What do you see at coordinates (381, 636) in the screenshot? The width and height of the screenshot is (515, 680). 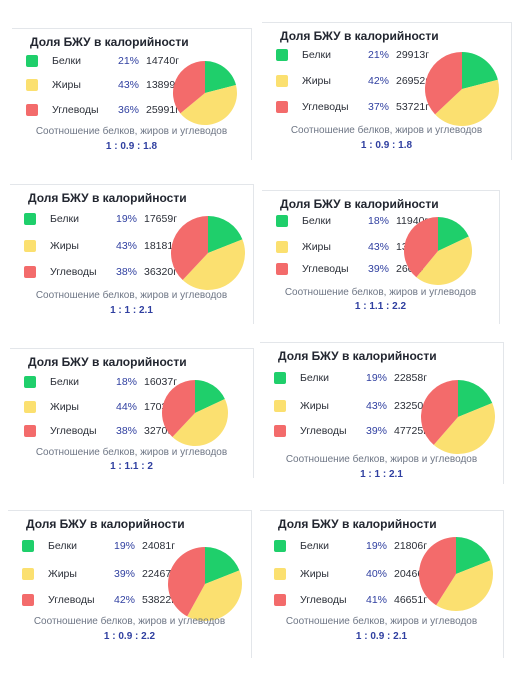 I see `ratio-value: 1 : 0.9 : 2.1` at bounding box center [381, 636].